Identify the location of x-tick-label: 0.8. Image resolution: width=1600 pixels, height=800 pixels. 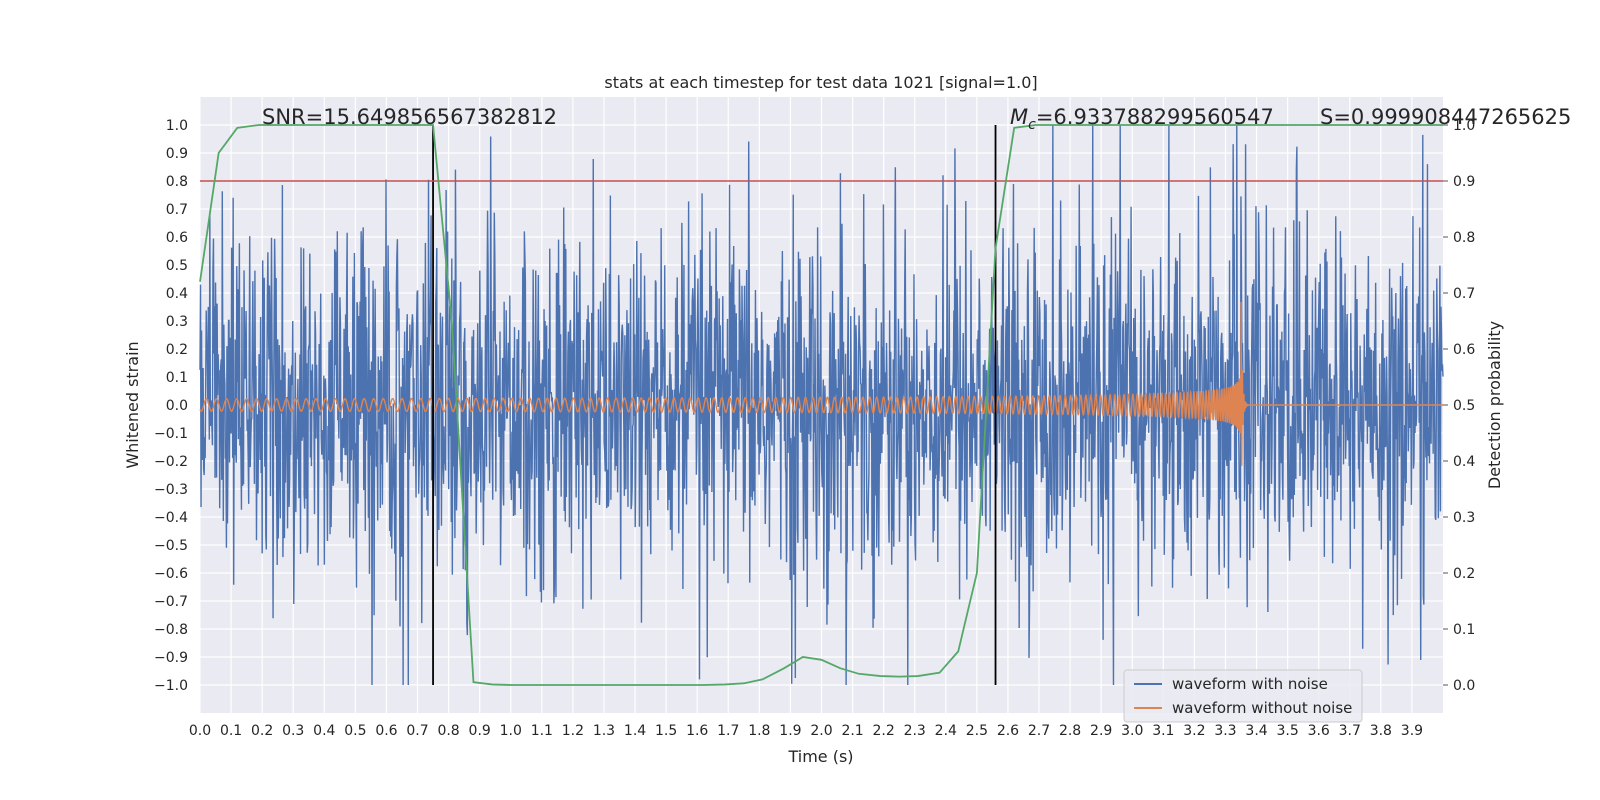
(448, 731).